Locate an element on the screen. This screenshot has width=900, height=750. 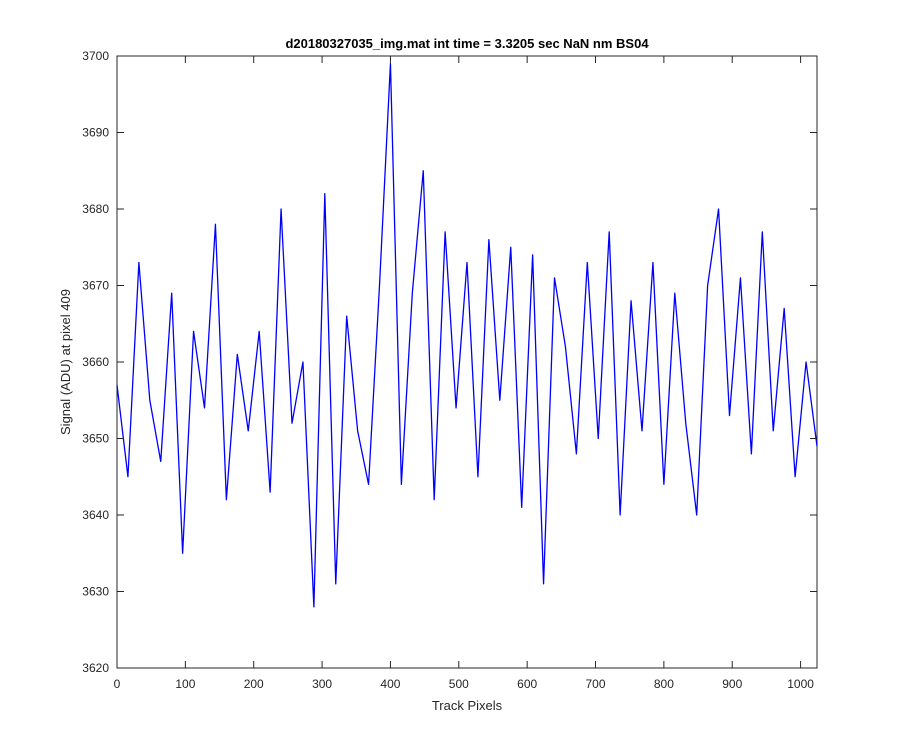
x-tick-label: 600 is located at coordinates (527, 684).